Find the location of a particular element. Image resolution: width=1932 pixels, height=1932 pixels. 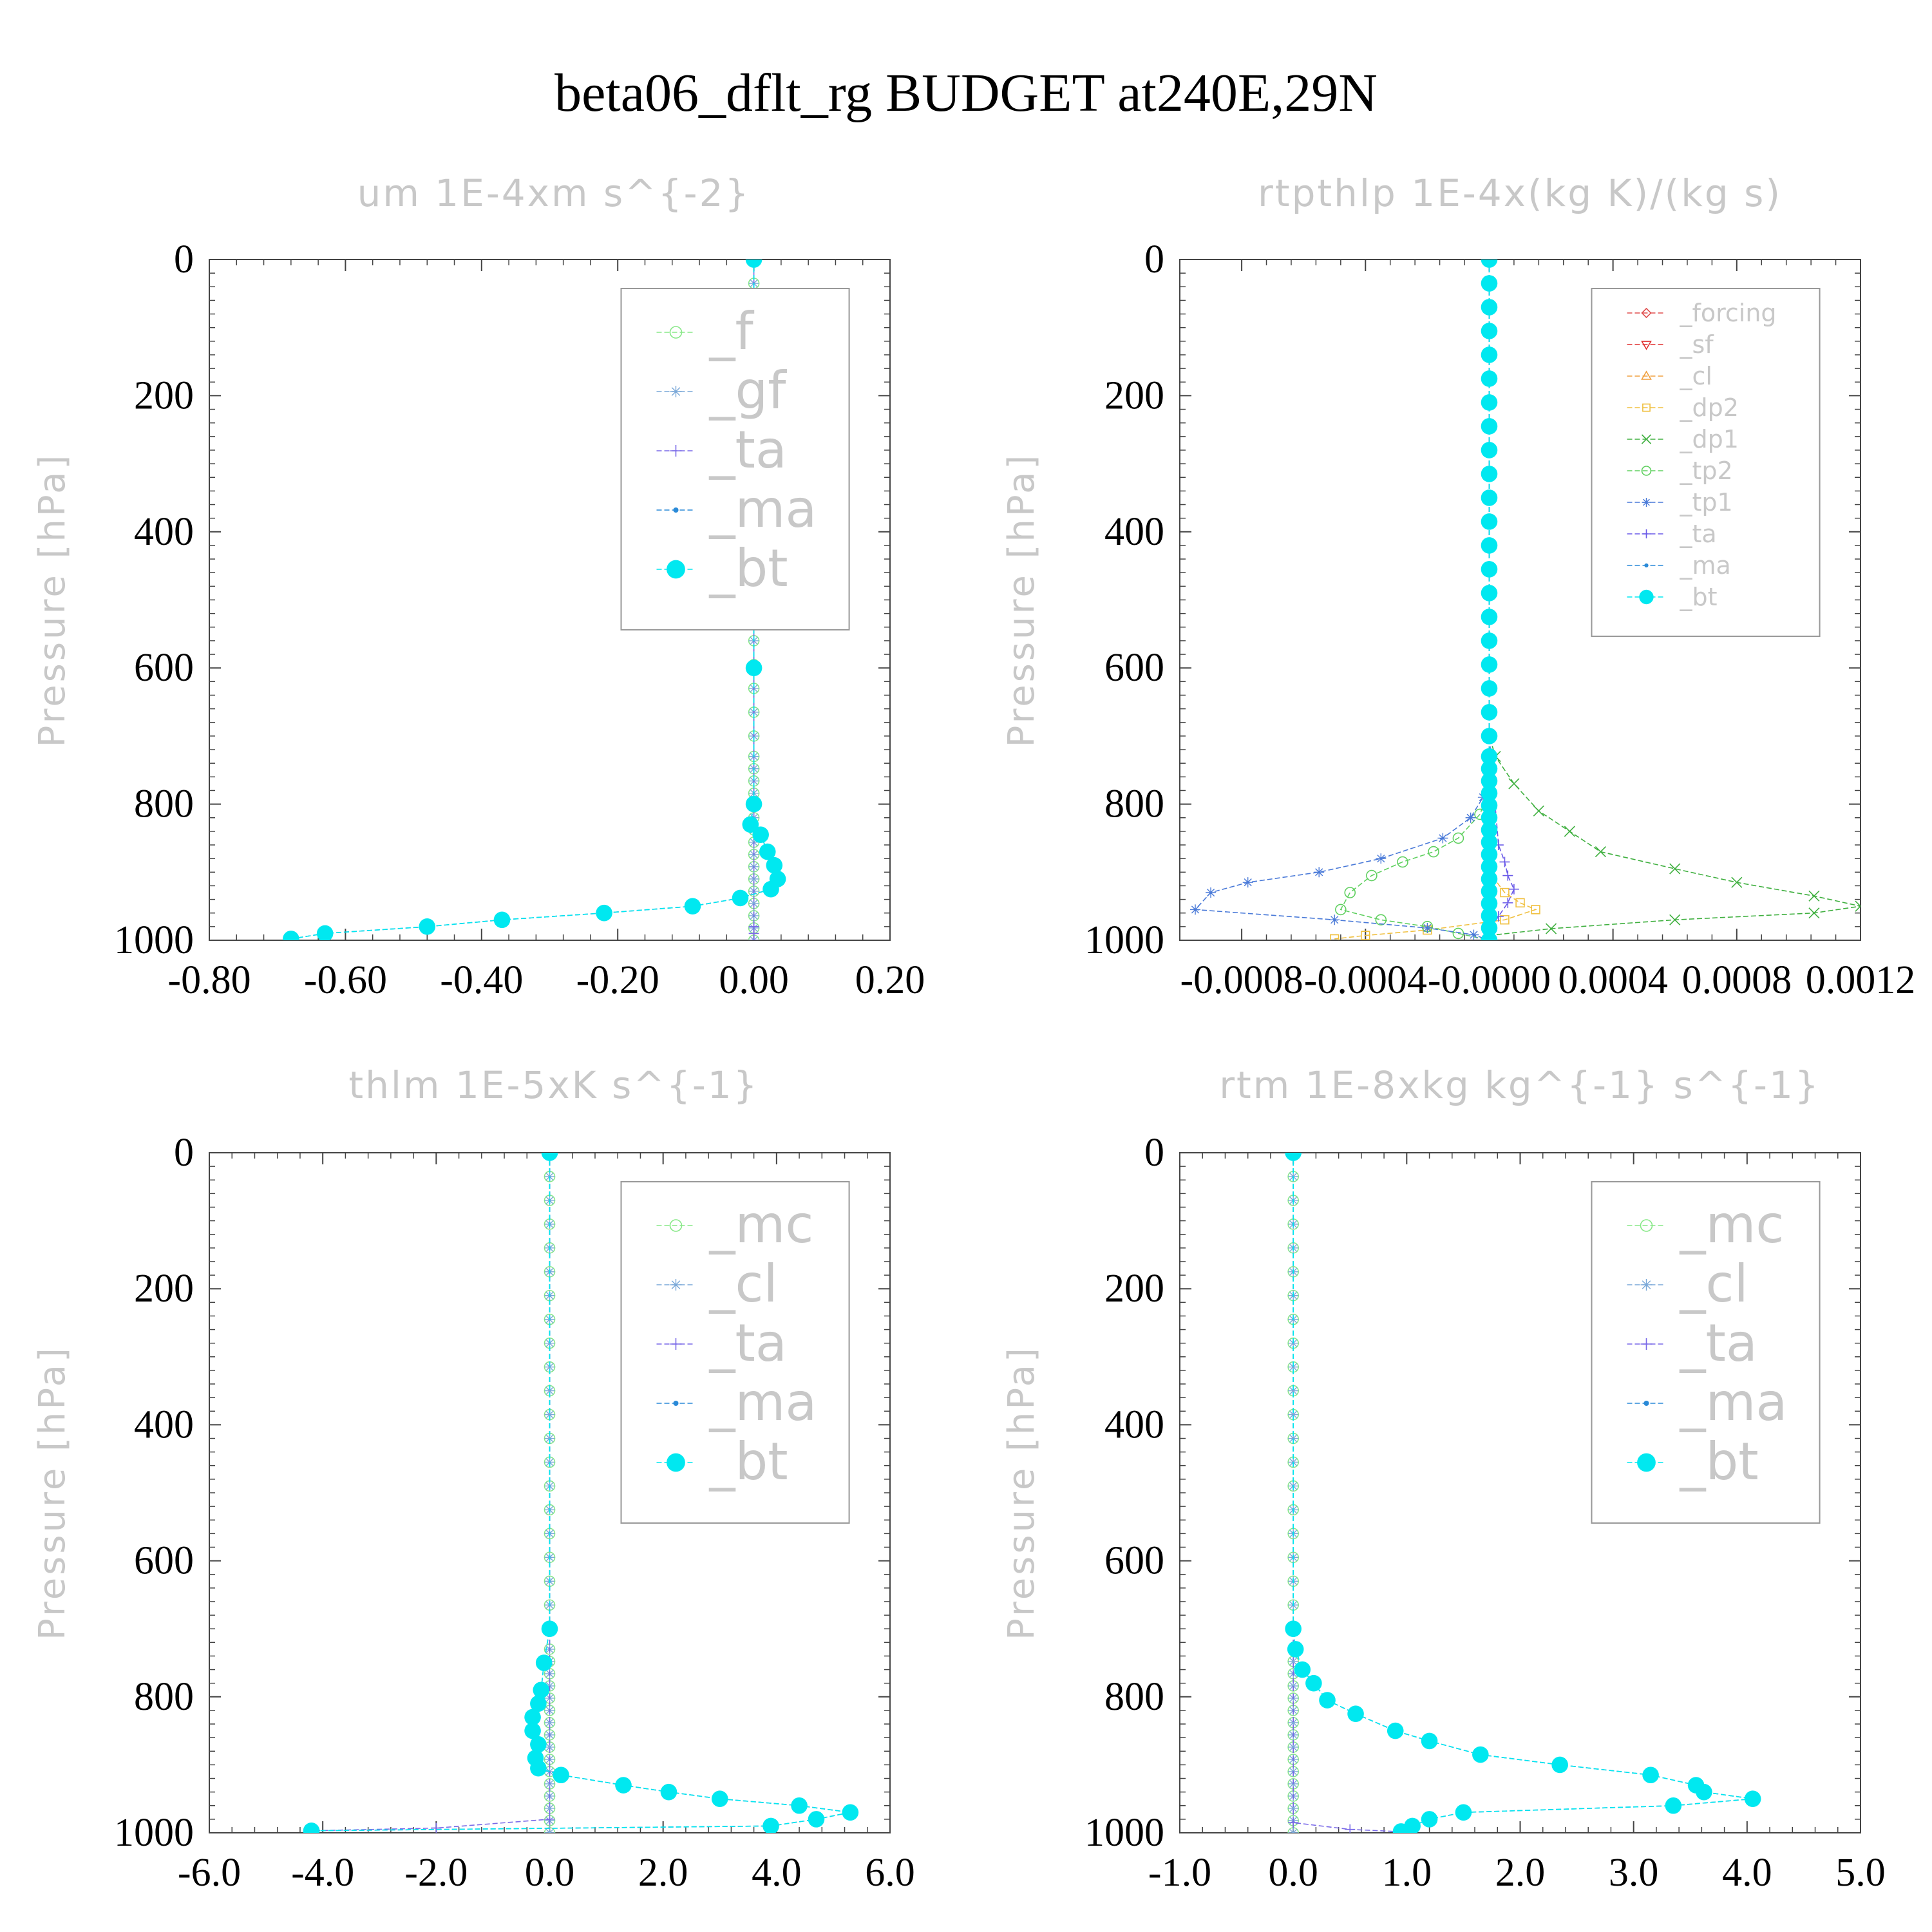

series-layer is located at coordinates (1523, 1493).